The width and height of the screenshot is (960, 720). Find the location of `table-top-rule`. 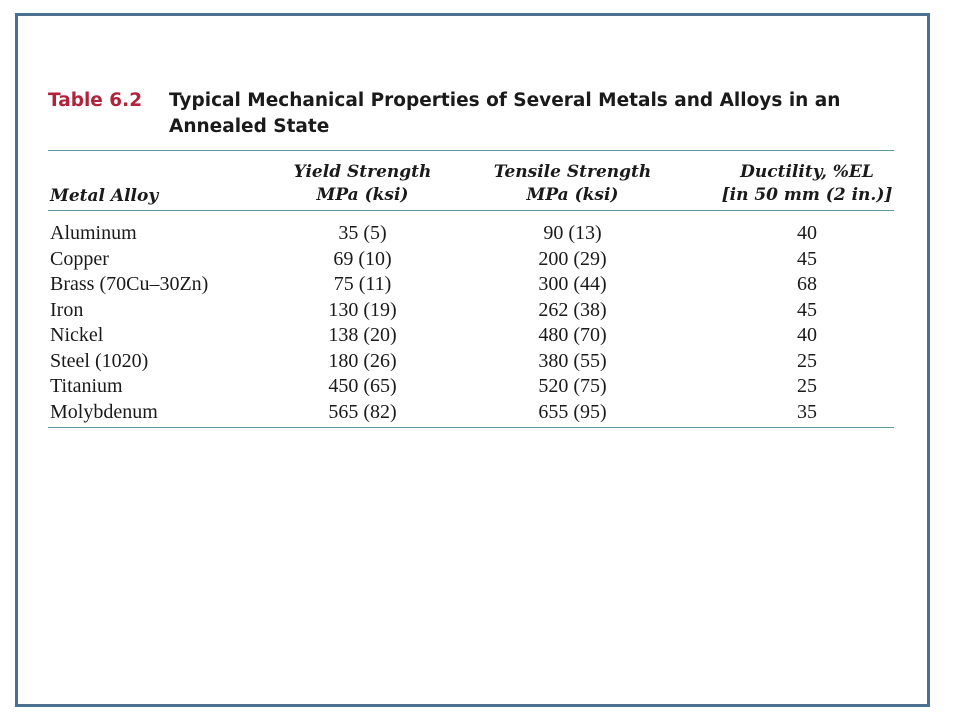

table-top-rule is located at coordinates (471, 150).